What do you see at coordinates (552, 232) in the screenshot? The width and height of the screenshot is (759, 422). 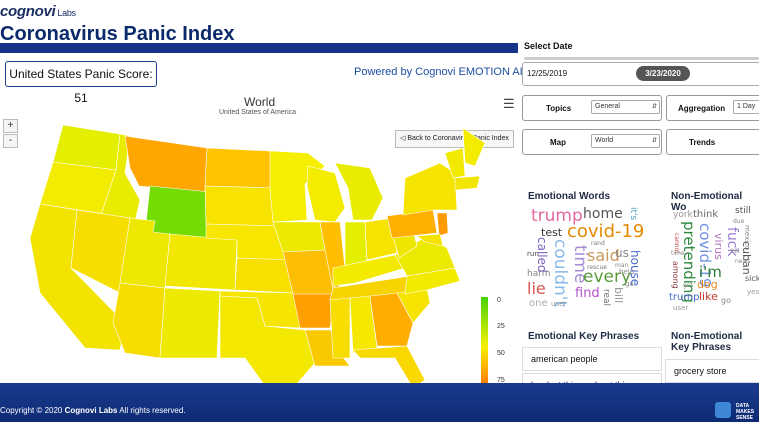 I see `cloud-word: test` at bounding box center [552, 232].